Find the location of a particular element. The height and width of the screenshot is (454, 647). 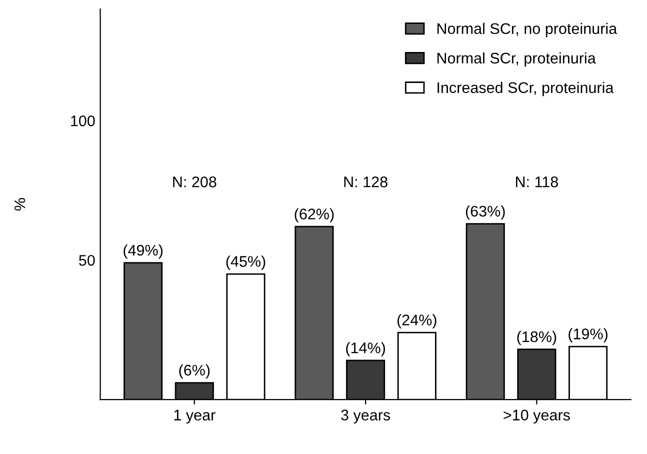

annotation: N: 128 is located at coordinates (366, 182).